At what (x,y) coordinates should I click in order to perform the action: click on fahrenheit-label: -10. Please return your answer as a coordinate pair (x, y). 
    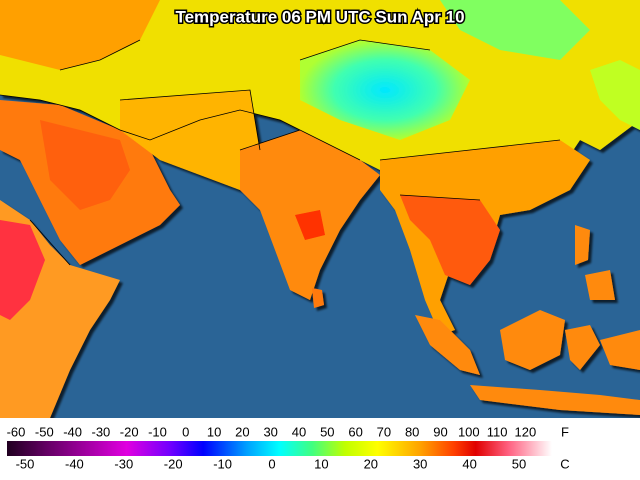
    Looking at the image, I should click on (157, 431).